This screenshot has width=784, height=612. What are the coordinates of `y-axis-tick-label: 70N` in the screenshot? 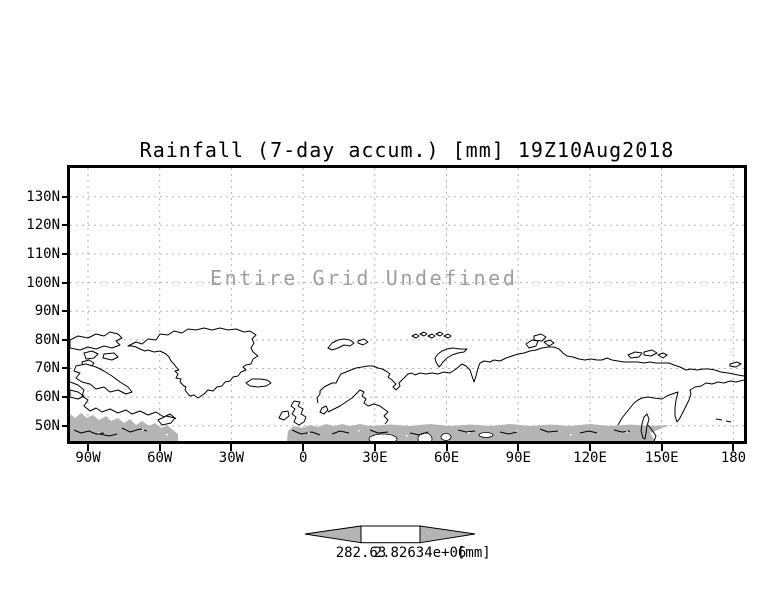 It's located at (47, 368).